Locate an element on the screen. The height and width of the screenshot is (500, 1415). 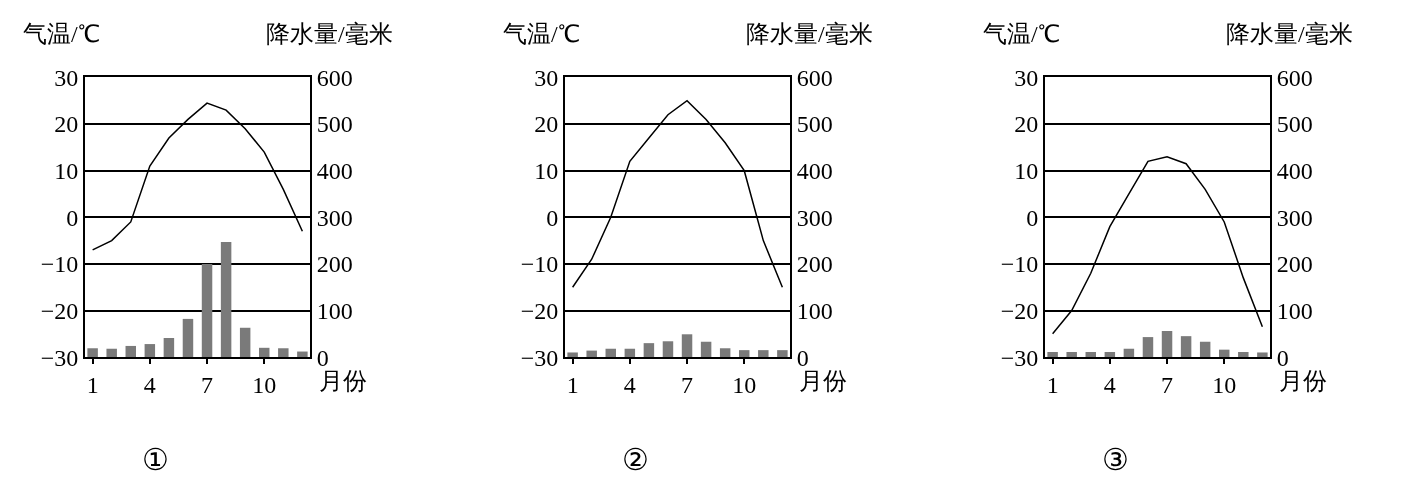
text: ③ is located at coordinates (1115, 459).